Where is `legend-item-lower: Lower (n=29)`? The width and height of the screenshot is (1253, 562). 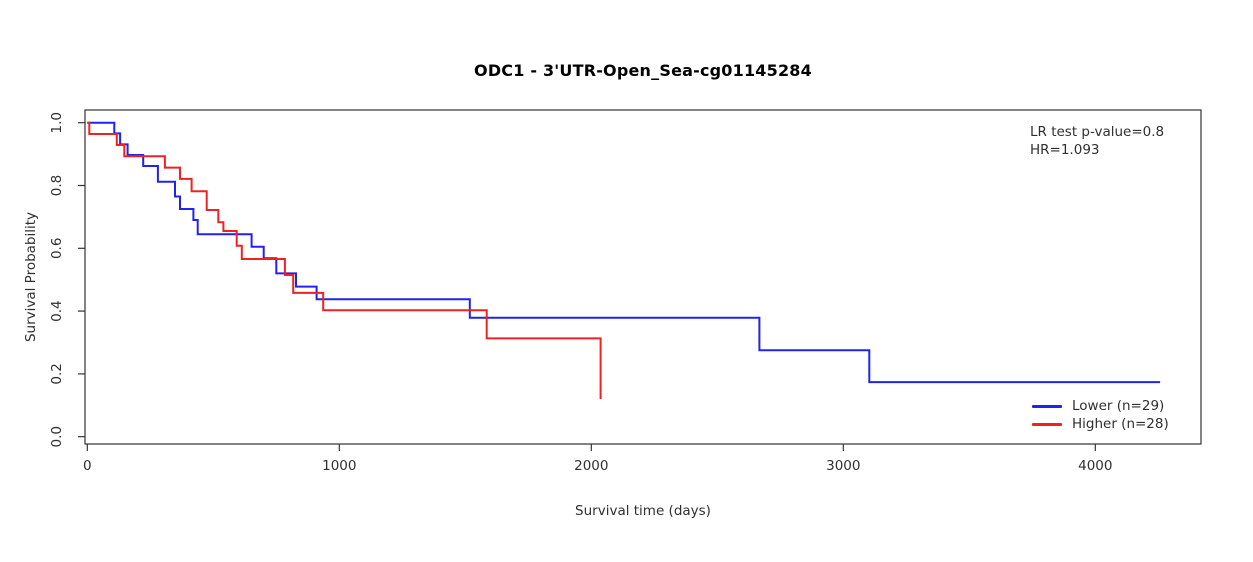 legend-item-lower: Lower (n=29) is located at coordinates (1100, 406).